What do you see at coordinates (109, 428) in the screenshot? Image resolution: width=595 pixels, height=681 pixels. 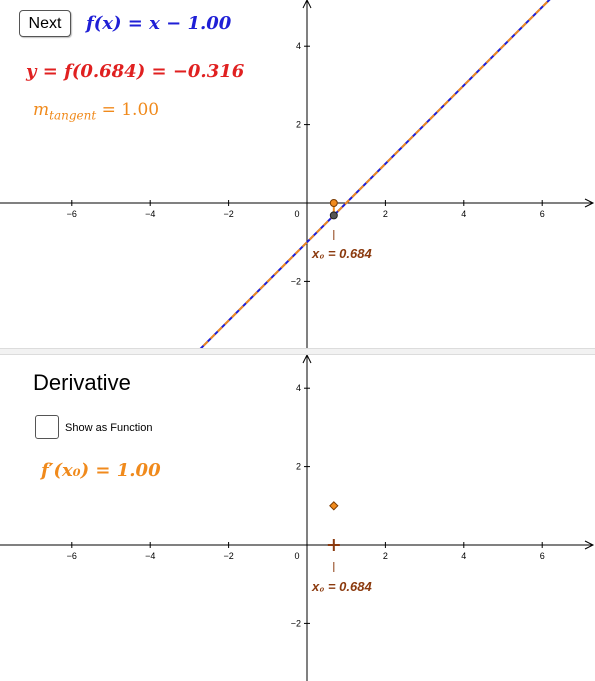 I see `show-as-function-label: Show as Function` at bounding box center [109, 428].